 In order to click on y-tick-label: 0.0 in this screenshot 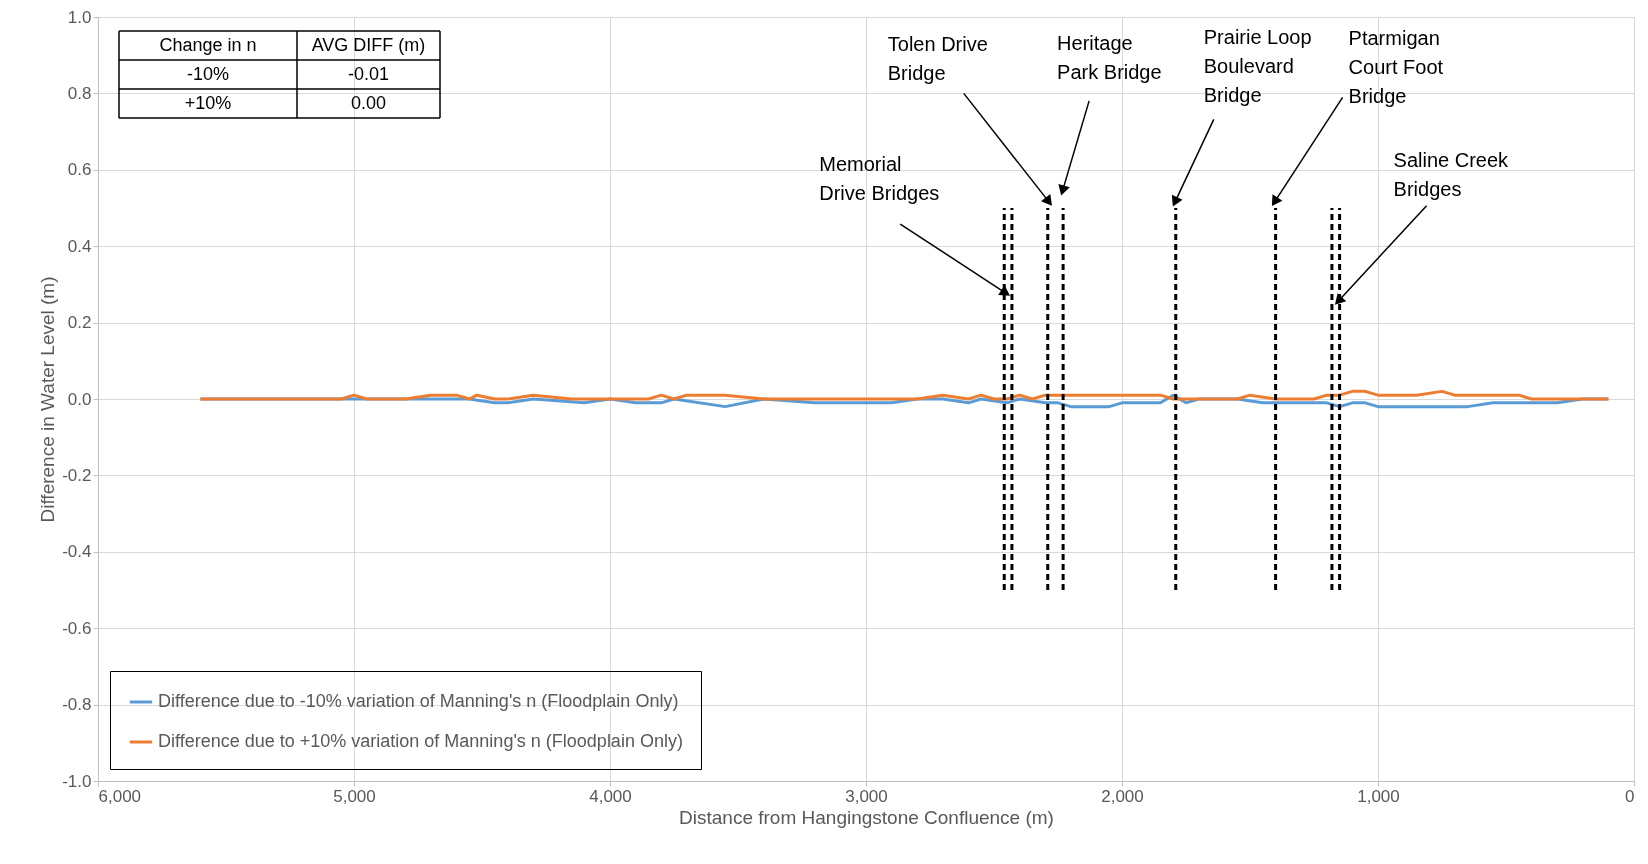, I will do `click(79, 399)`.